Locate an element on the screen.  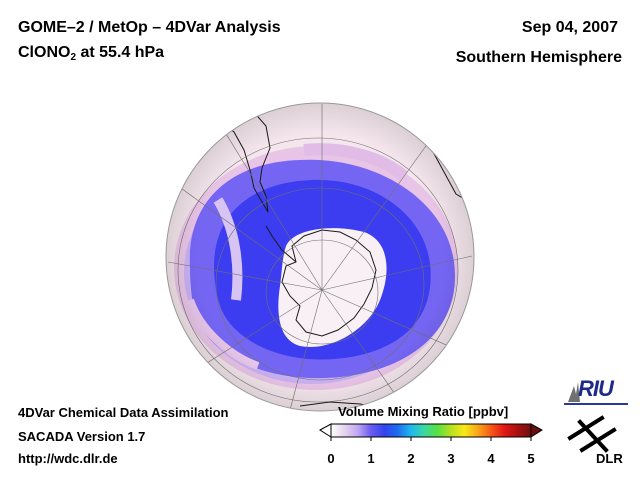
colorbar-tick-label: 1 is located at coordinates (371, 458).